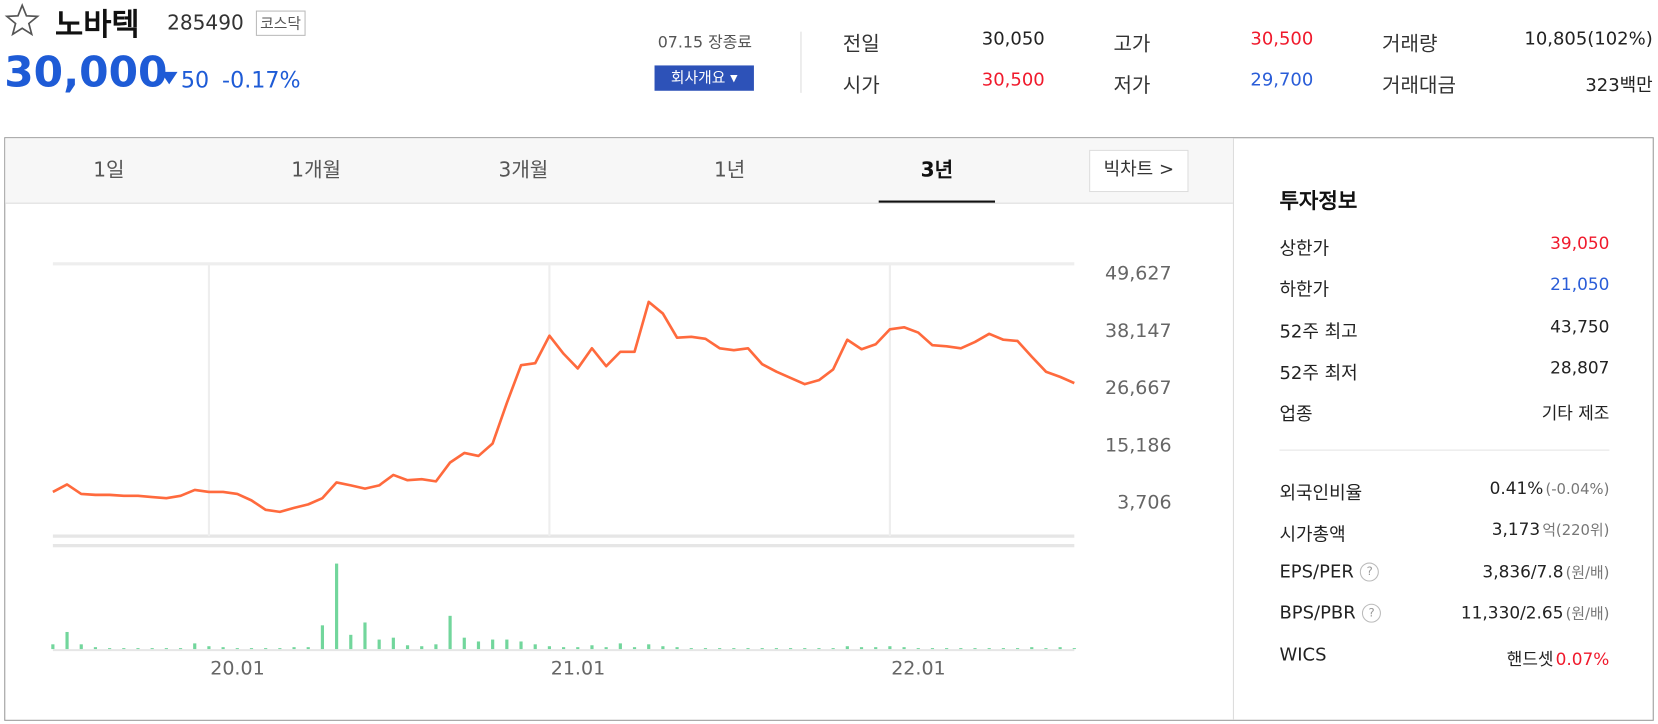  What do you see at coordinates (729, 170) in the screenshot?
I see `period-tab: 1년` at bounding box center [729, 170].